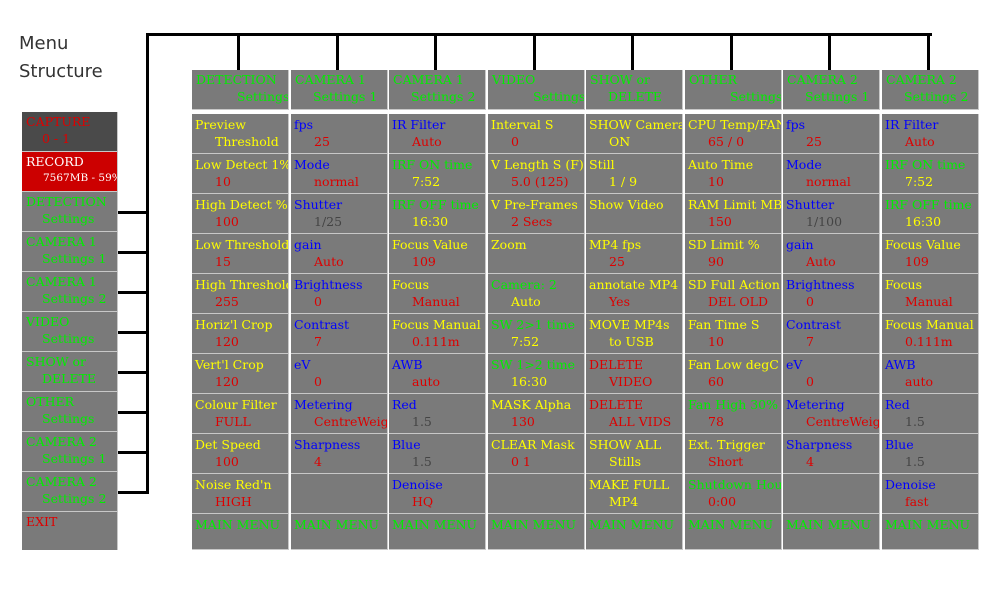 Image resolution: width=1008 pixels, height=589 pixels. What do you see at coordinates (733, 454) in the screenshot?
I see `setting-cell: Ext. Trigger Short` at bounding box center [733, 454].